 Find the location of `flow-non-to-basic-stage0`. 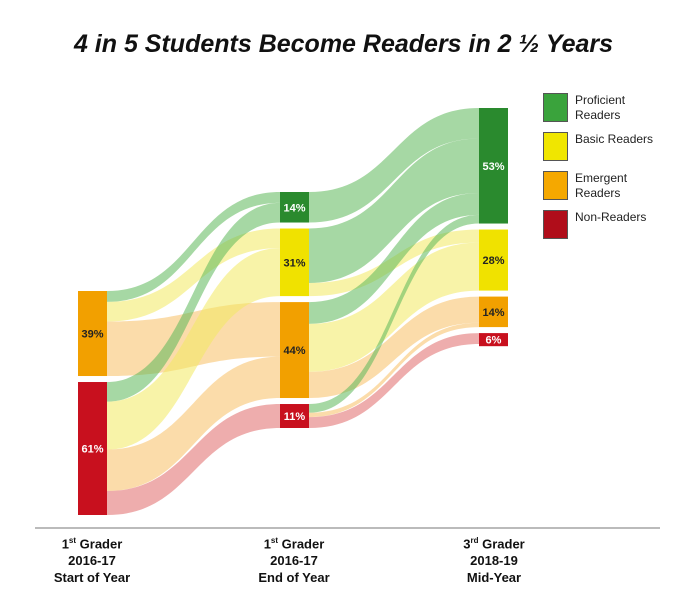

flow-non-to-basic-stage0 is located at coordinates (193, 349).